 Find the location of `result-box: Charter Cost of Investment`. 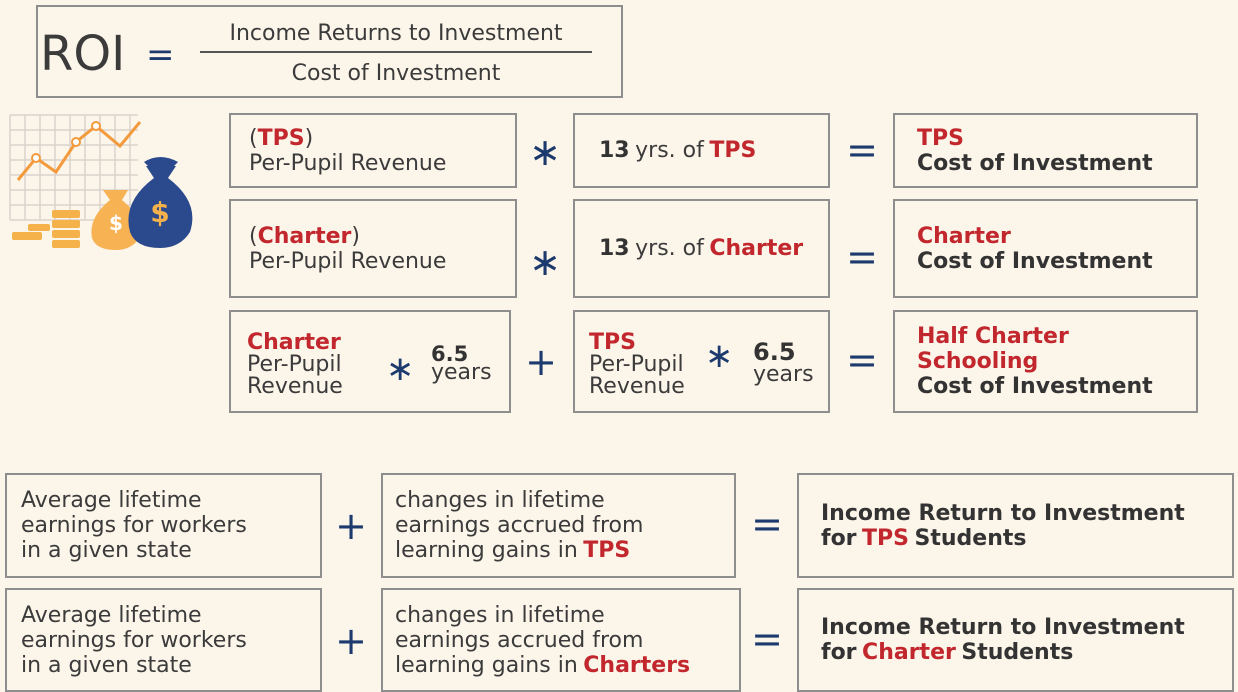

result-box: Charter Cost of Investment is located at coordinates (1045, 248).